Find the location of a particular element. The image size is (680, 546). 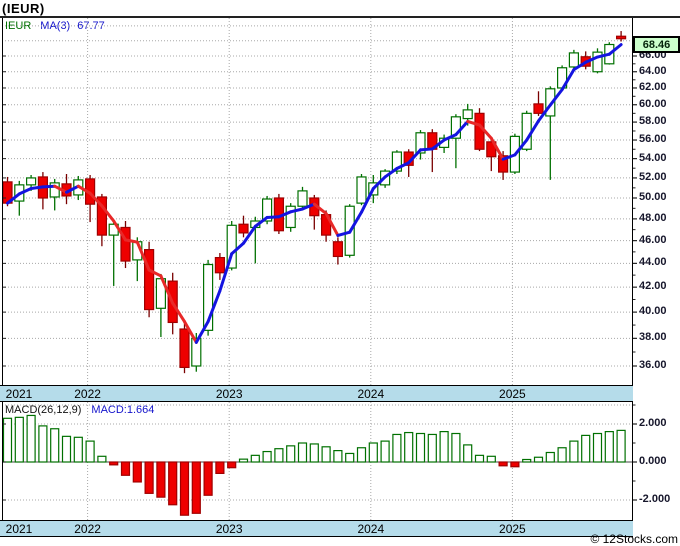

legend-ma-value: 67.77 is located at coordinates (91, 26).